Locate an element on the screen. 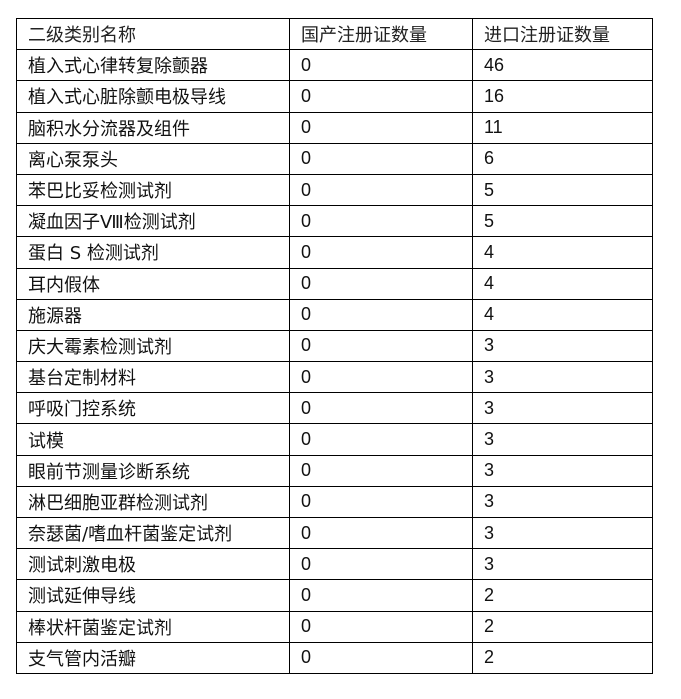 This screenshot has height=699, width=681. table-row: 棒状杆菌鉴定试剂 0 2 is located at coordinates (334, 626).